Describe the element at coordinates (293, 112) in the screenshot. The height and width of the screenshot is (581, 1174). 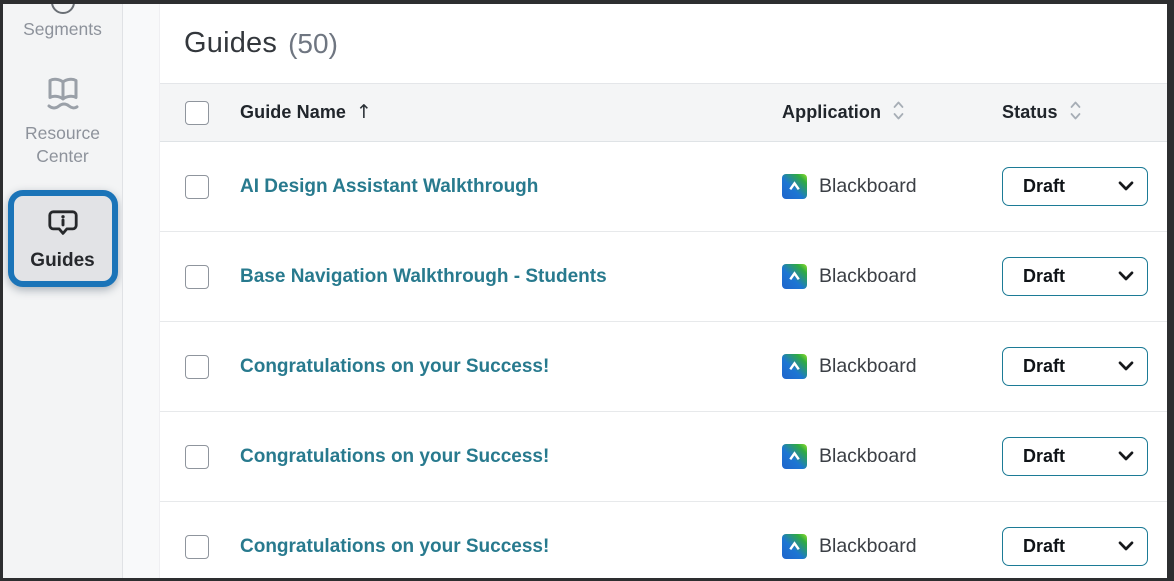
I see `column-label: Guide Name` at that location.